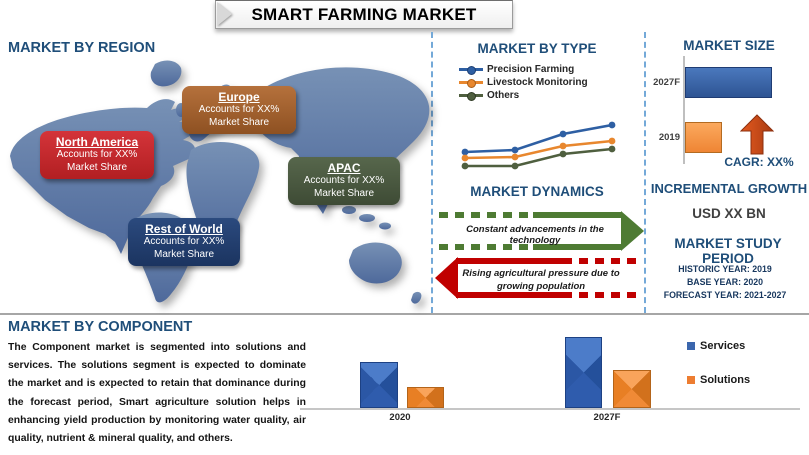 Image resolution: width=809 pixels, height=455 pixels. What do you see at coordinates (503, 95) in the screenshot?
I see `legend-label: Others` at bounding box center [503, 95].